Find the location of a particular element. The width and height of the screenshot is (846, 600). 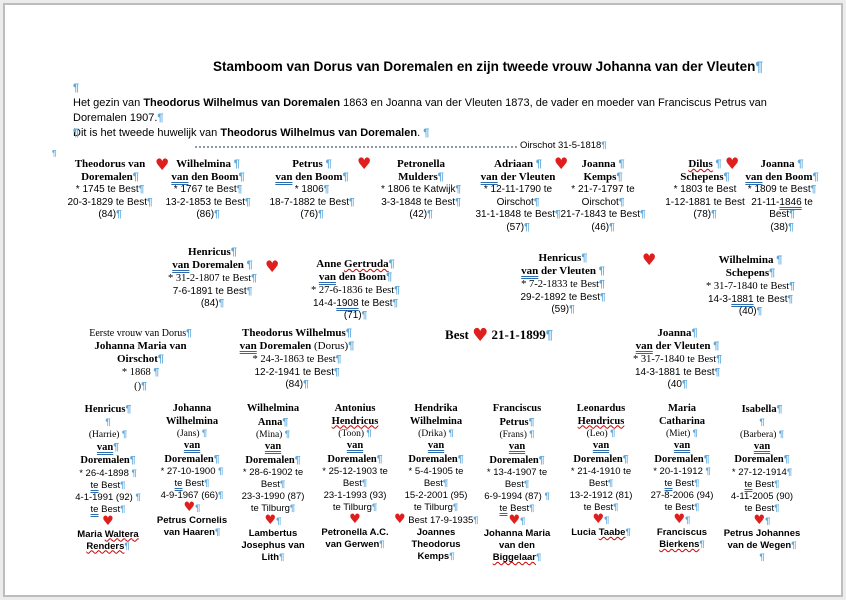

text-line: 13-2-1853 te Best¶ is located at coordinates (208, 202).